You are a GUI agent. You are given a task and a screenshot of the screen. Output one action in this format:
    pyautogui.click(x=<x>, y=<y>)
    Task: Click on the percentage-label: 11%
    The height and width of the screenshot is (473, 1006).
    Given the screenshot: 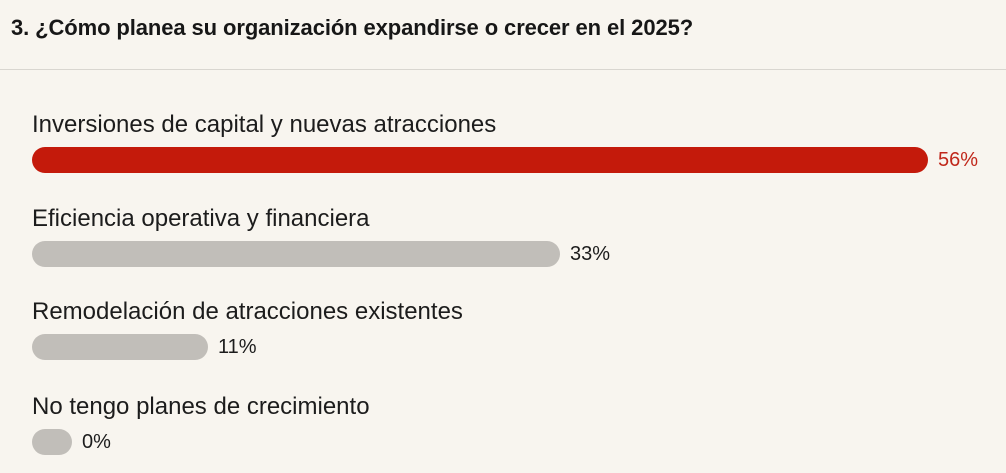 What is the action you would take?
    pyautogui.click(x=237, y=347)
    